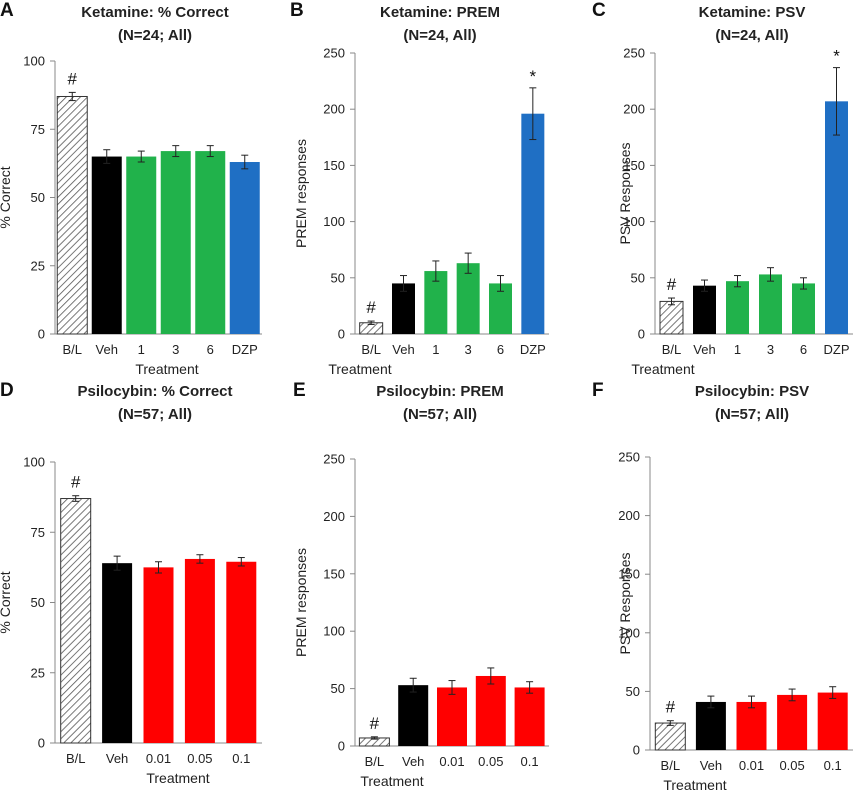 The width and height of the screenshot is (858, 795). I want to click on bar-0.05, so click(199, 650).